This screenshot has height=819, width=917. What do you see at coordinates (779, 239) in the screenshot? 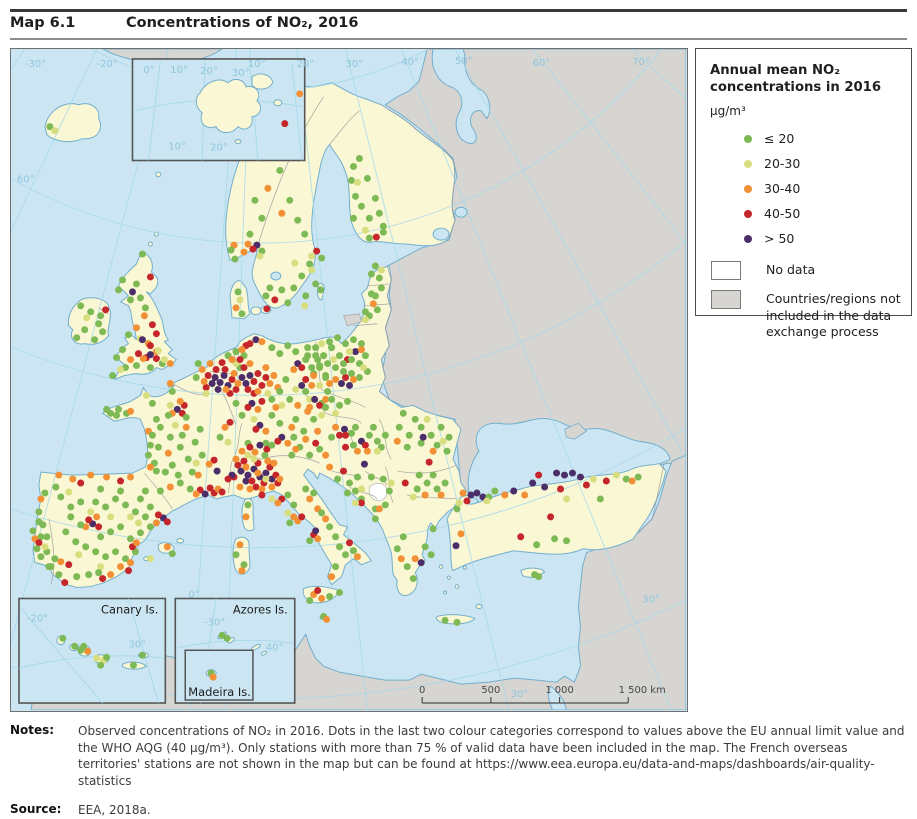
I see `legend-class-label: > 50` at bounding box center [779, 239].